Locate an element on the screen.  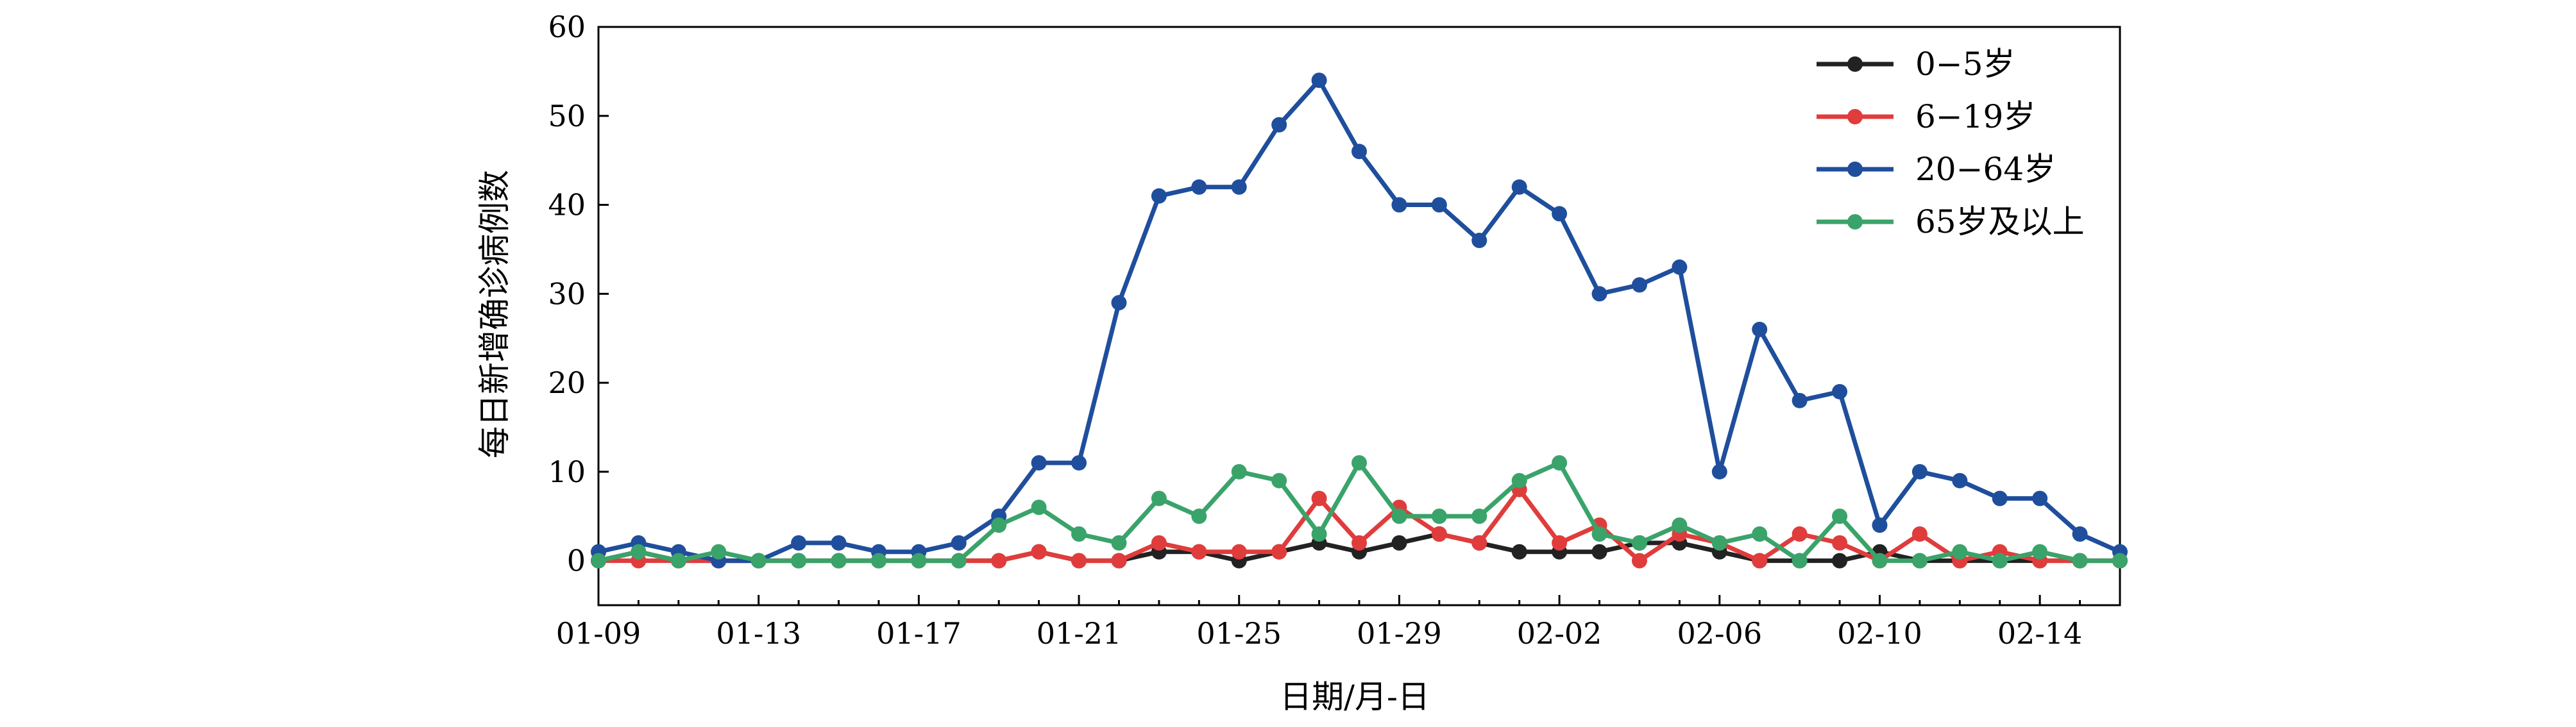
y-tick-label: 40 is located at coordinates (567, 205).